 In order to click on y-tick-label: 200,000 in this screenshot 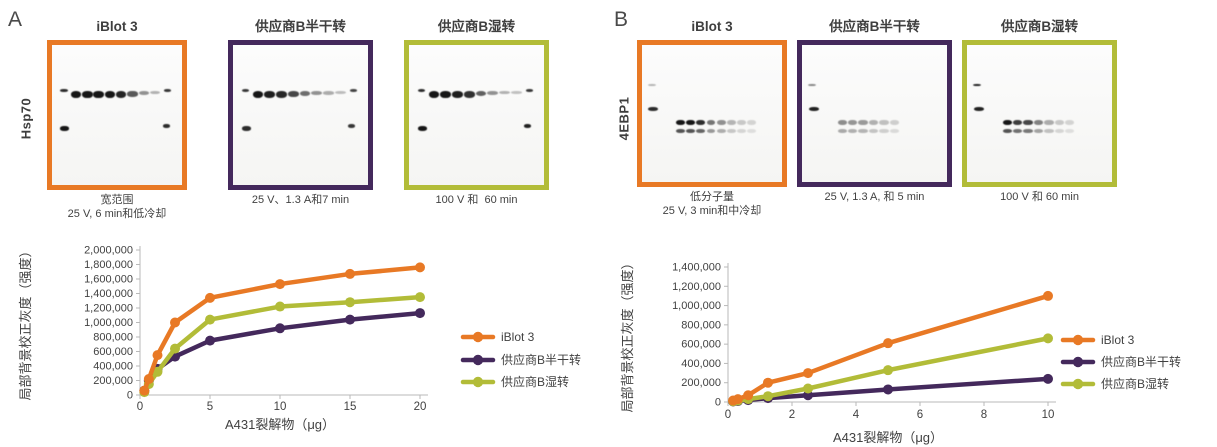, I will do `click(113, 381)`.